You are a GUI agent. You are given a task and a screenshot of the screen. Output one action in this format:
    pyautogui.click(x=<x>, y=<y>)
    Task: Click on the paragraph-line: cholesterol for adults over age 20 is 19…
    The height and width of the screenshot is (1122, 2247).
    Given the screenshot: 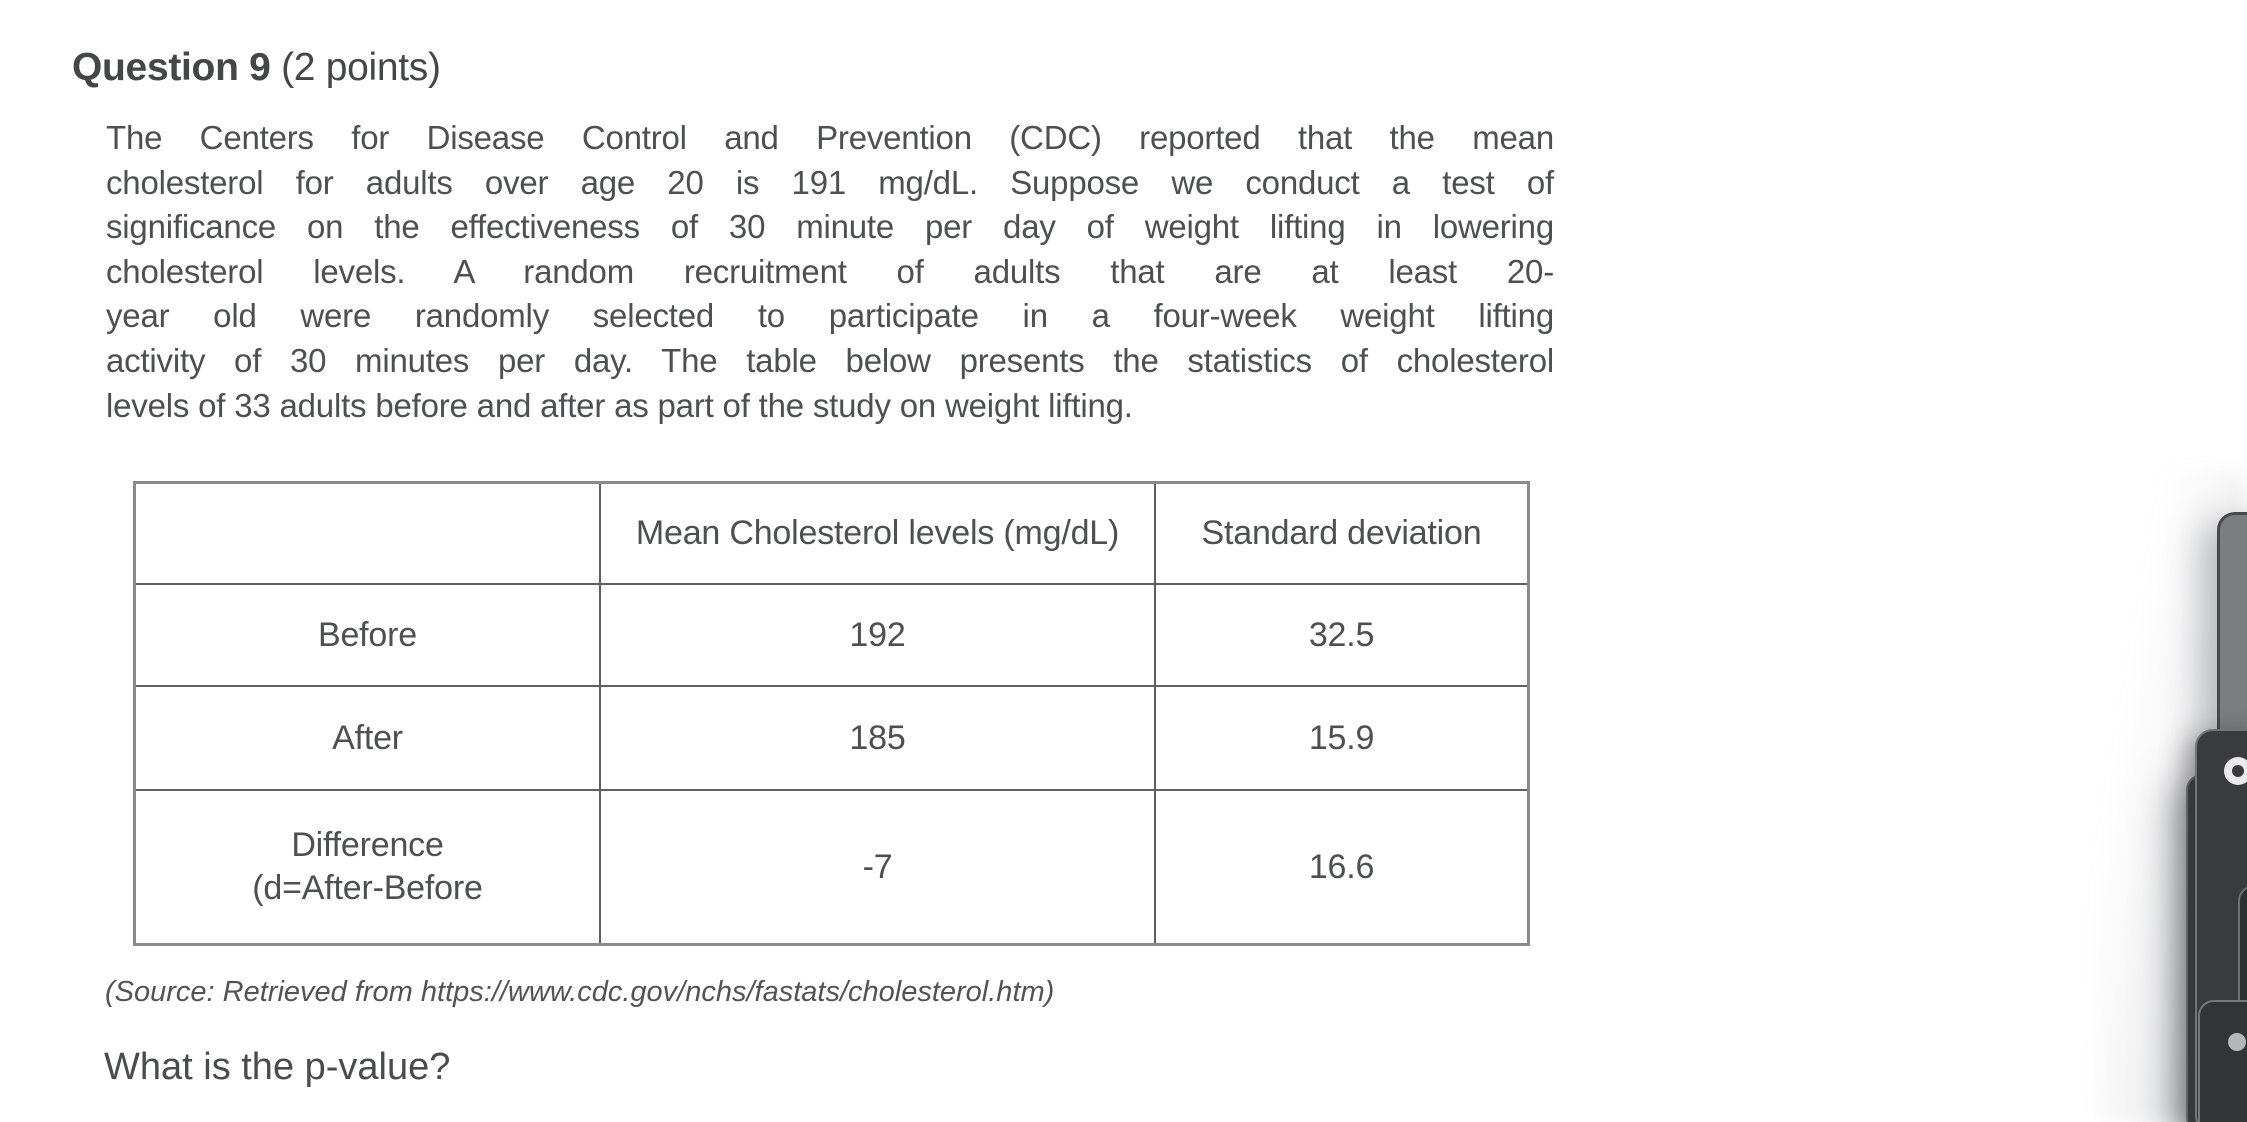 What is the action you would take?
    pyautogui.click(x=830, y=182)
    